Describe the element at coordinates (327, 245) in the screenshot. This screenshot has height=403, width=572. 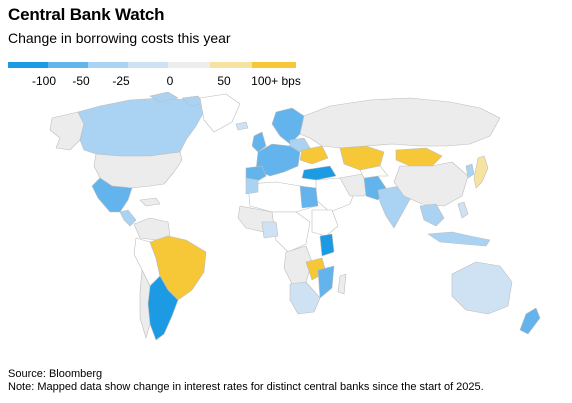
I see `region-kenya` at that location.